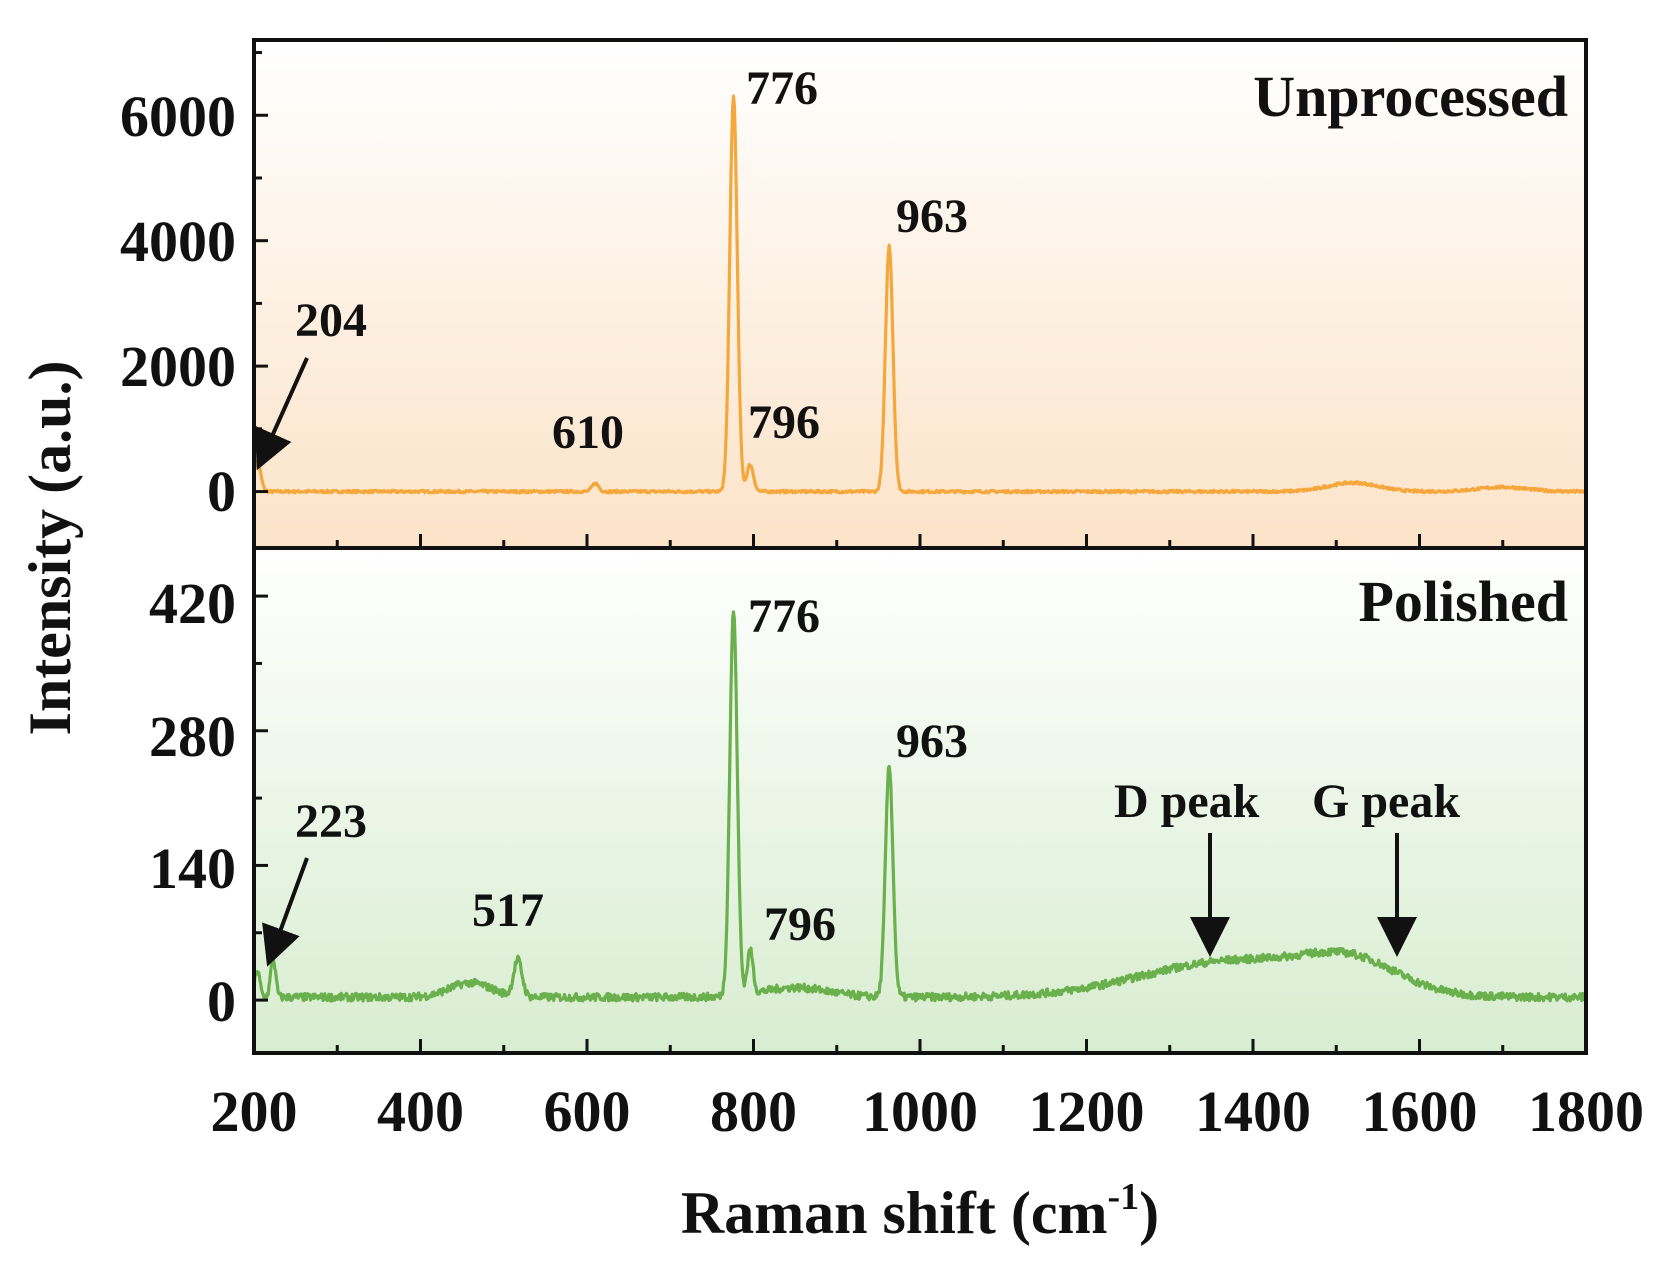 This screenshot has width=1672, height=1266. Describe the element at coordinates (920, 1111) in the screenshot. I see `x-tick-1000: 1000` at that location.